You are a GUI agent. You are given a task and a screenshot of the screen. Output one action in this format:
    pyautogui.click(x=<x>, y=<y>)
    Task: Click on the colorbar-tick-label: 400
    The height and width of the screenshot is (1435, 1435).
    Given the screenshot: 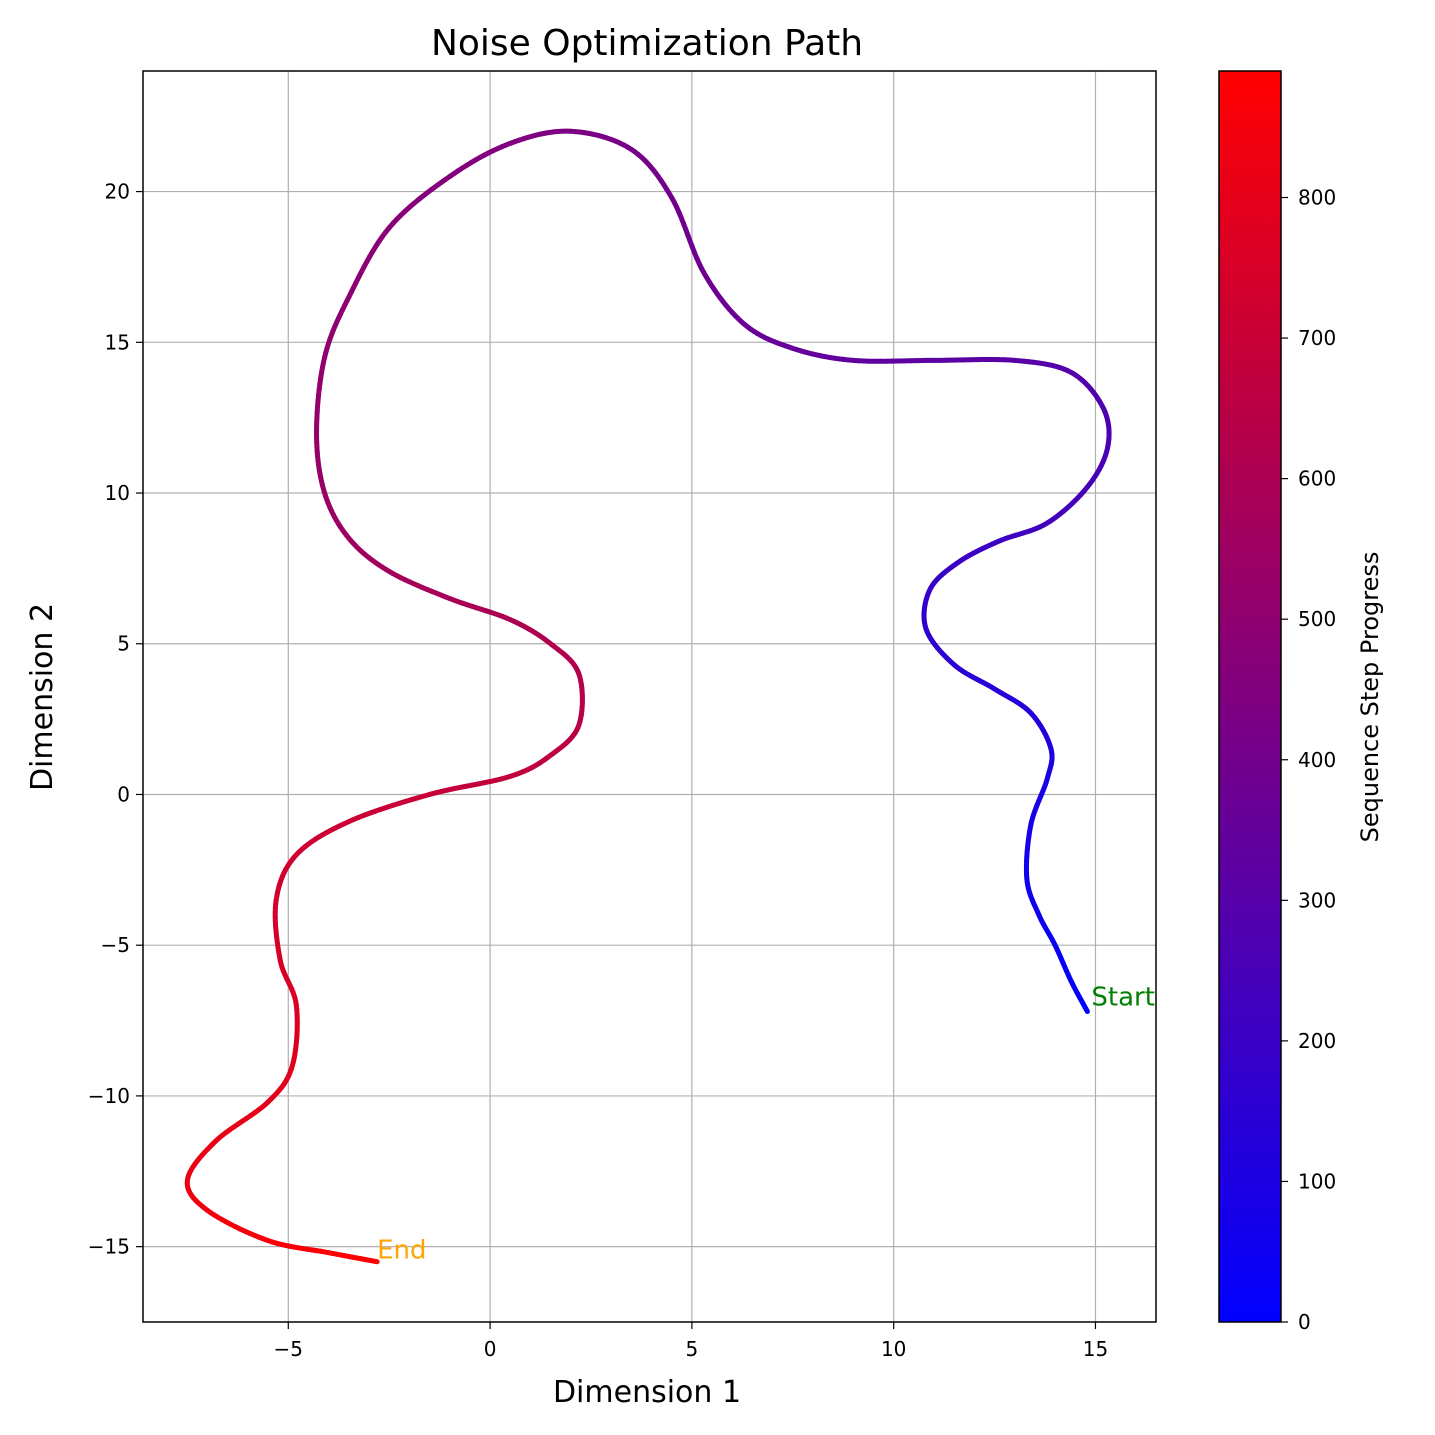 What is the action you would take?
    pyautogui.click(x=1317, y=760)
    